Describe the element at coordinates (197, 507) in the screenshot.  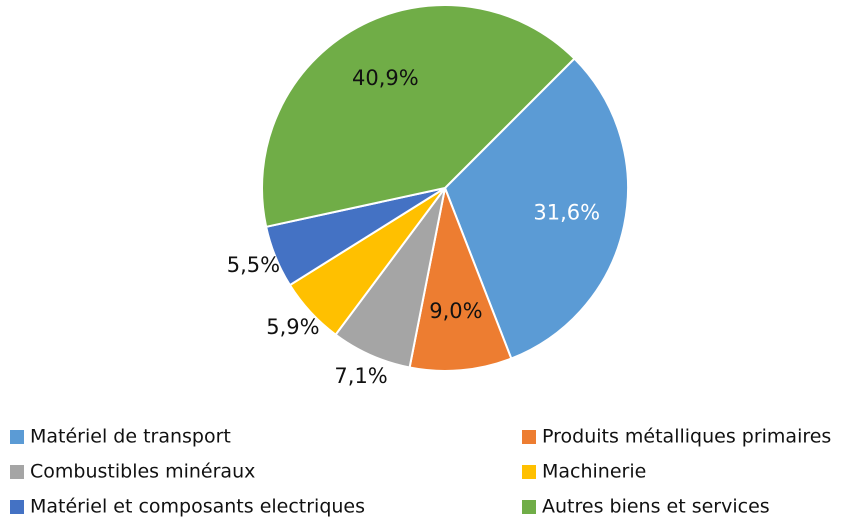
I see `legend-text: Matériel et composants electriques` at that location.